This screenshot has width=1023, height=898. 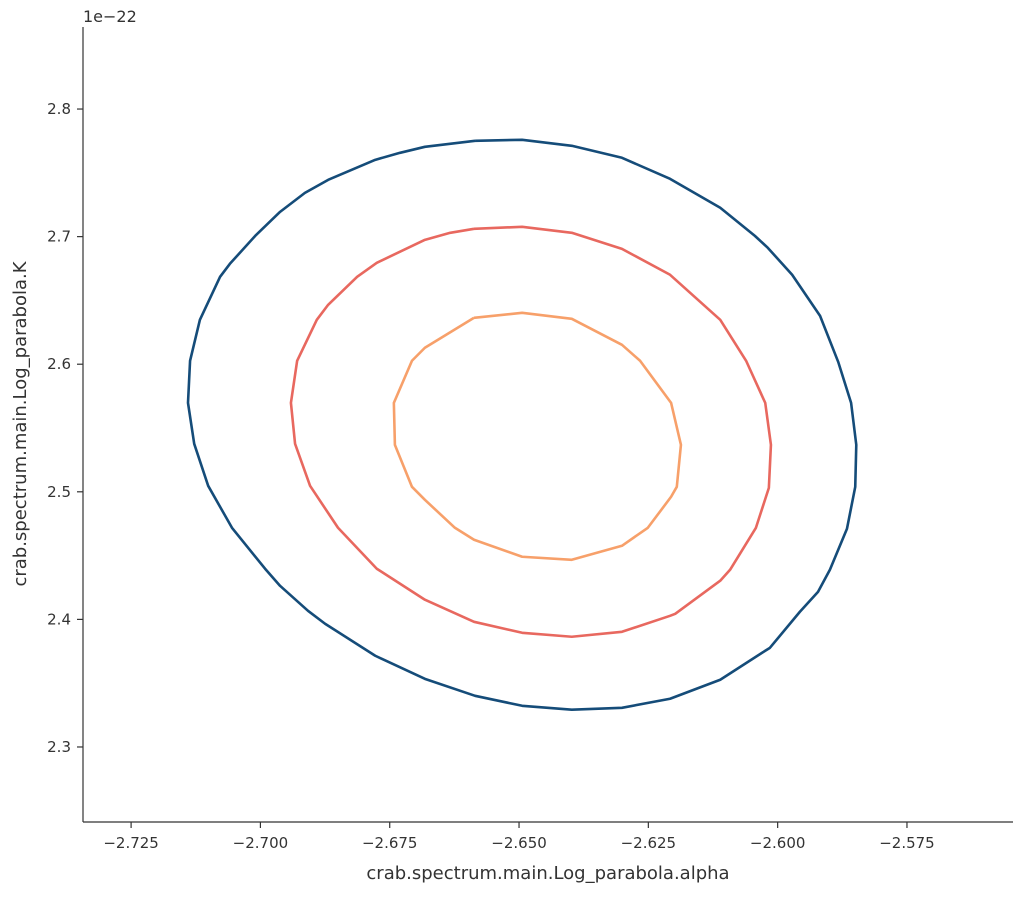 I want to click on x-axis-label: crab.spectrum.main.Log_parabola.alpha, so click(x=547, y=873).